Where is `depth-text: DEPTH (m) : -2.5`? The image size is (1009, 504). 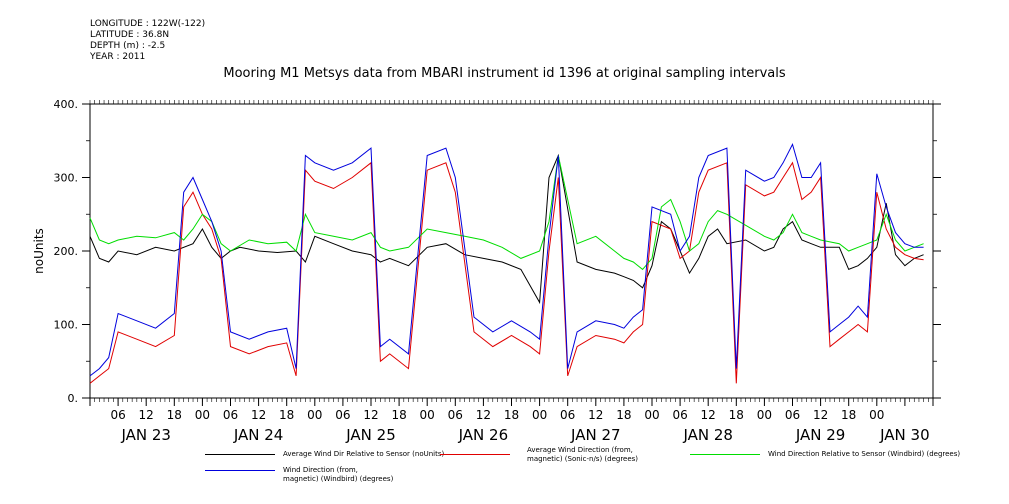
depth-text: DEPTH (m) : -2.5 is located at coordinates (128, 46).